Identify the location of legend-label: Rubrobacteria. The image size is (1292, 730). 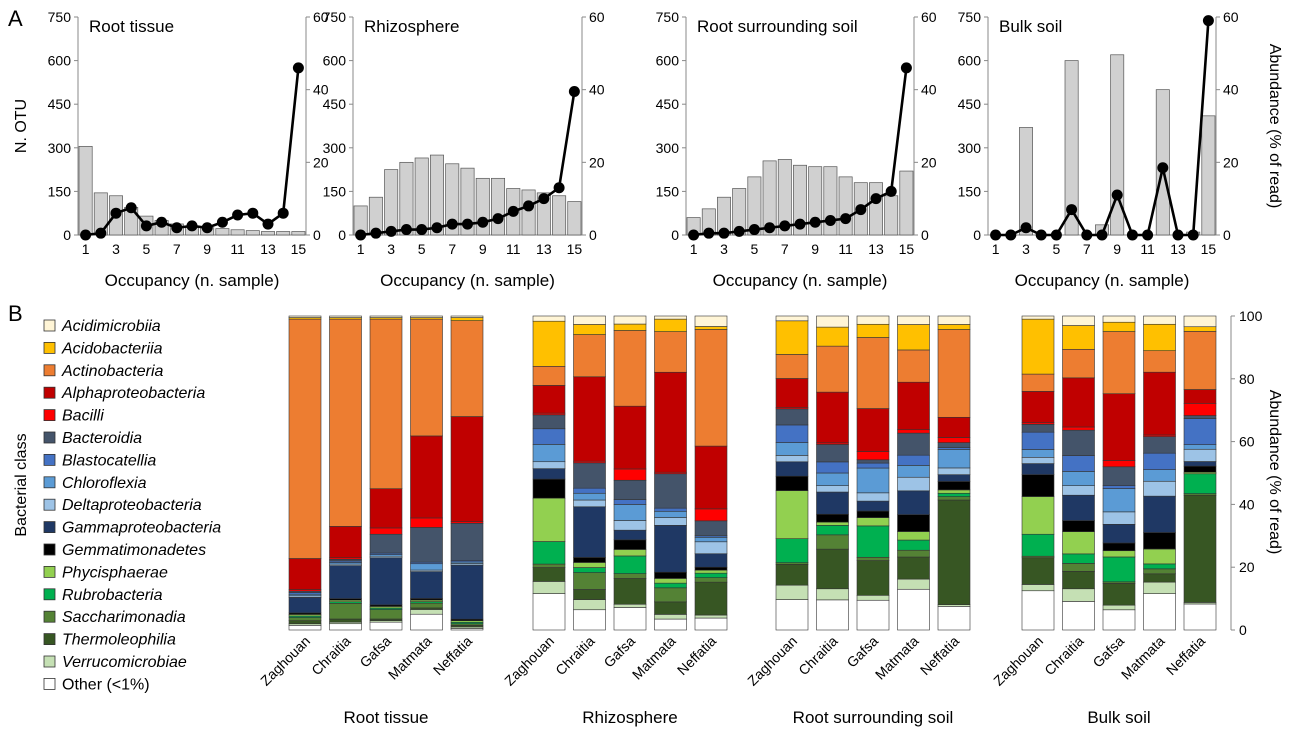
(112, 595).